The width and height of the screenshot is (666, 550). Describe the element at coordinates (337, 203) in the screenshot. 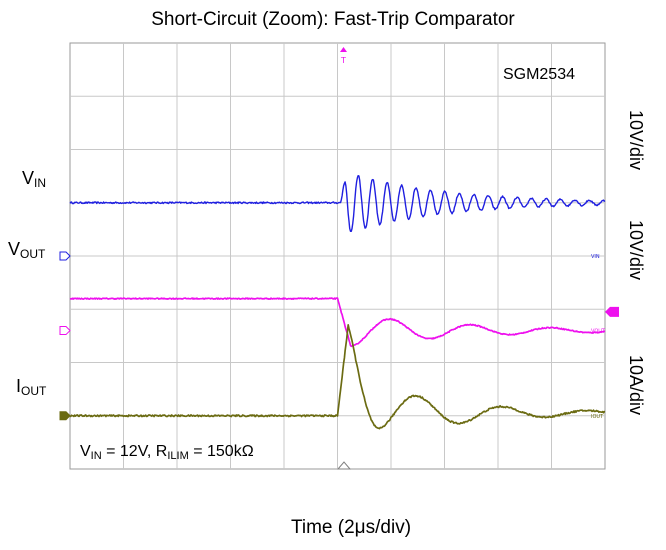

I see `trace-vin` at that location.